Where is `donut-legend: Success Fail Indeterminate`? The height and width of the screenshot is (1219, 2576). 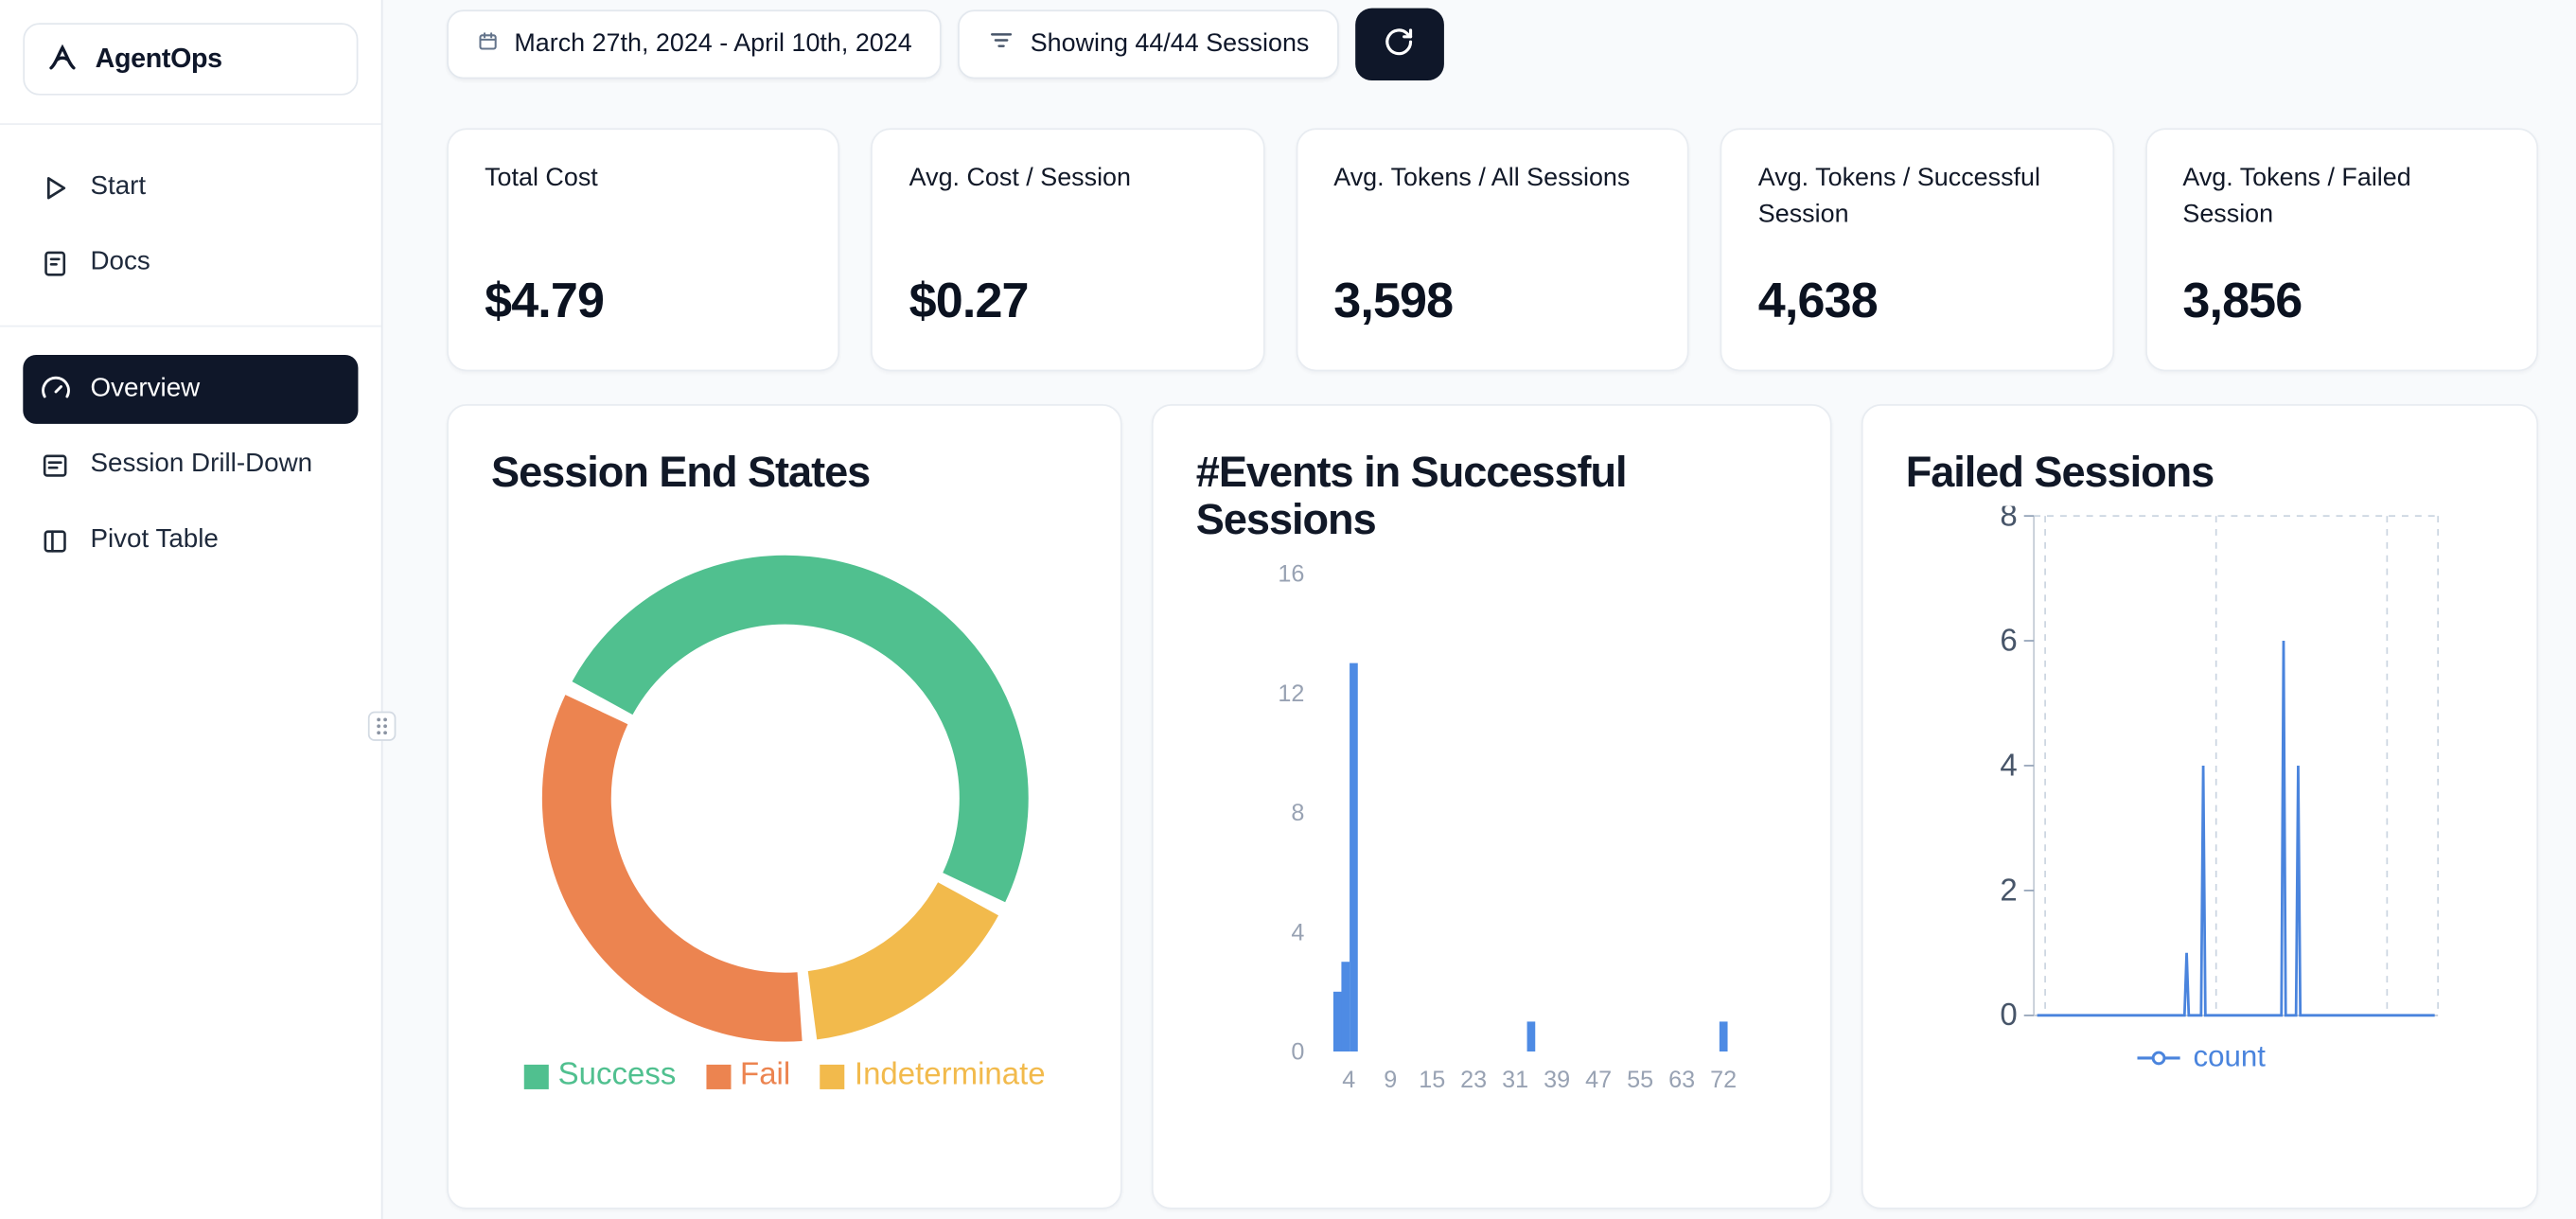
donut-legend: Success Fail Indeterminate is located at coordinates (784, 1076).